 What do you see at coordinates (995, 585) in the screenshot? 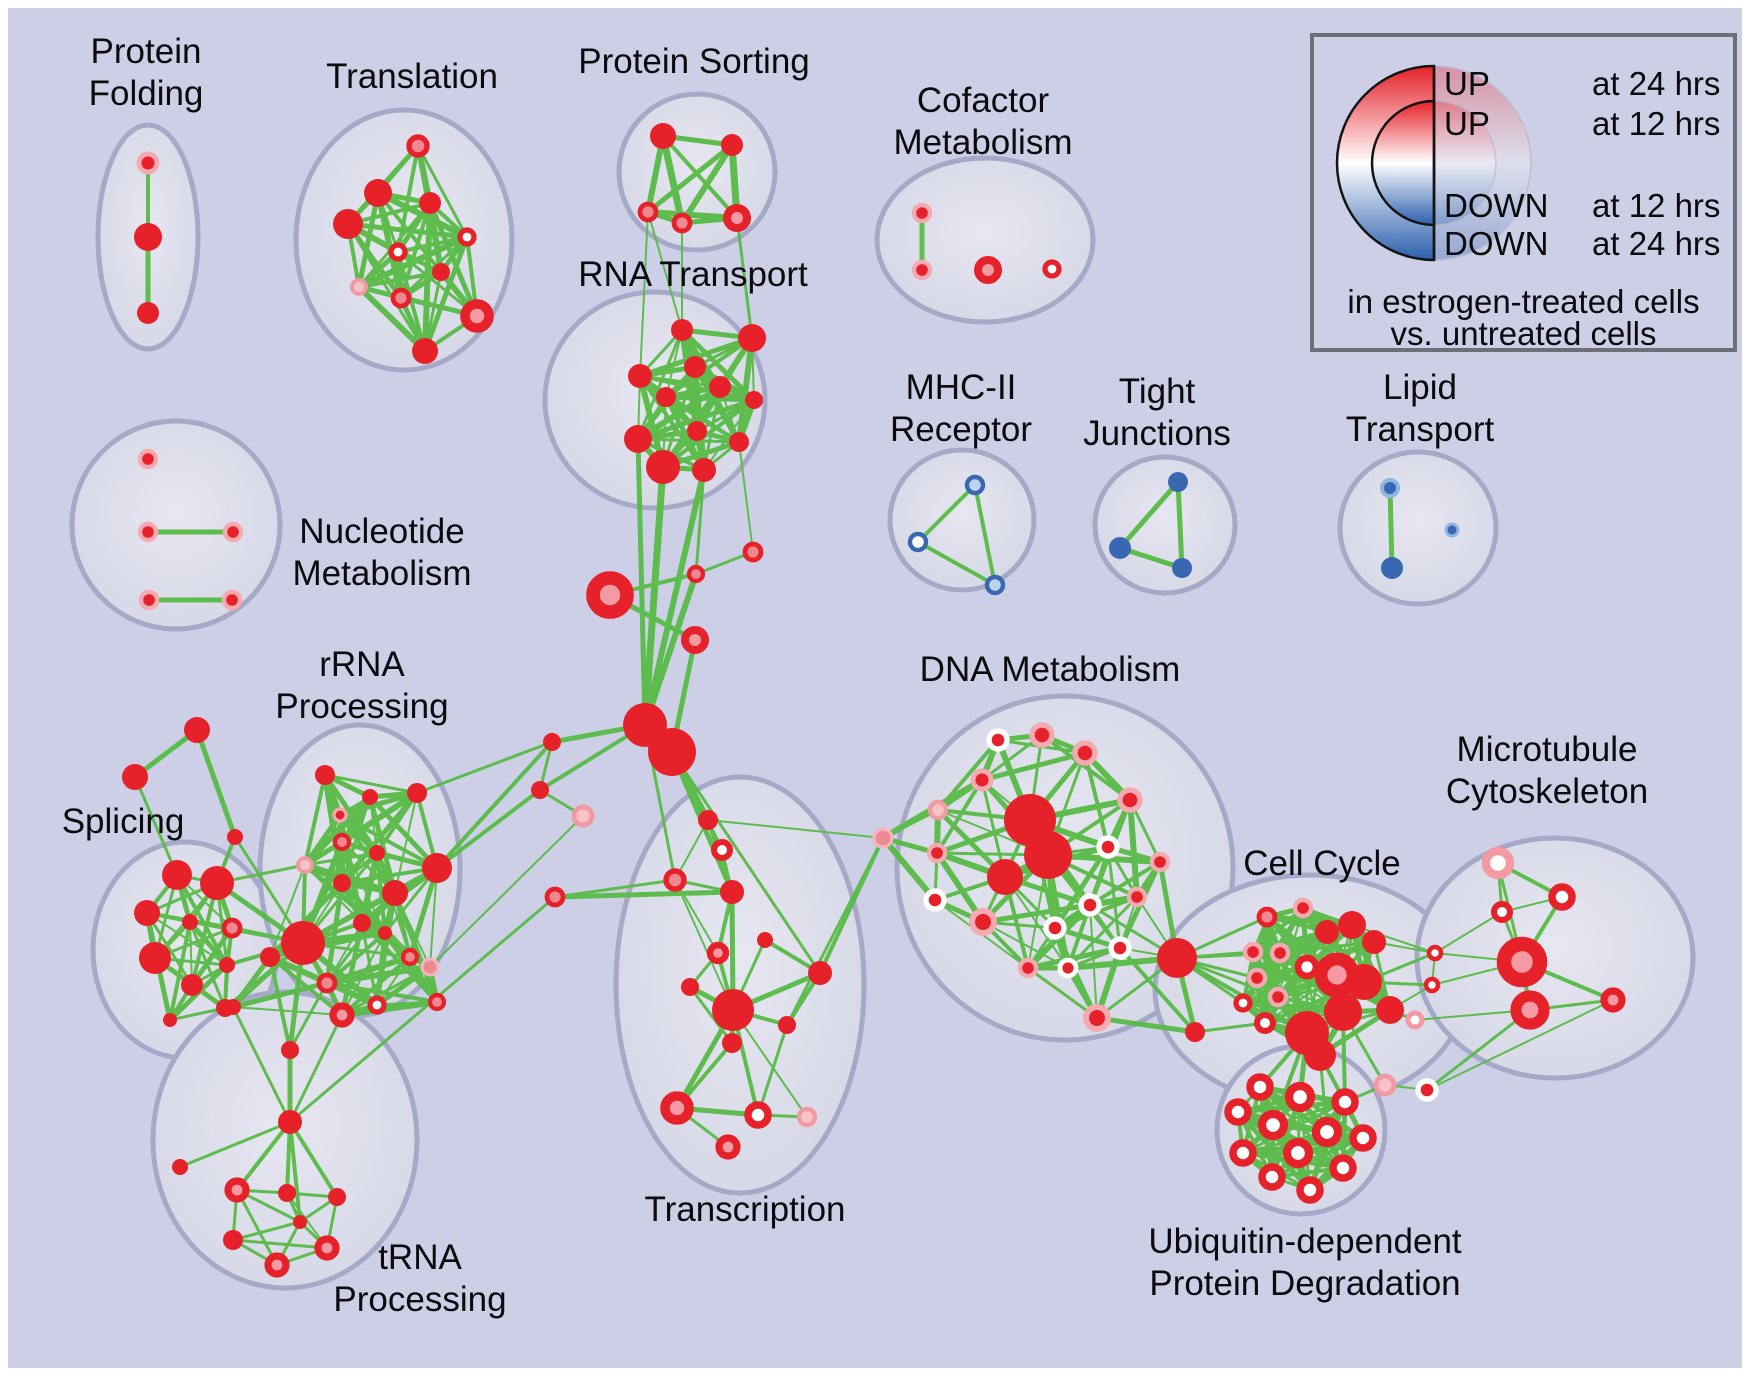
I see `node-mh` at bounding box center [995, 585].